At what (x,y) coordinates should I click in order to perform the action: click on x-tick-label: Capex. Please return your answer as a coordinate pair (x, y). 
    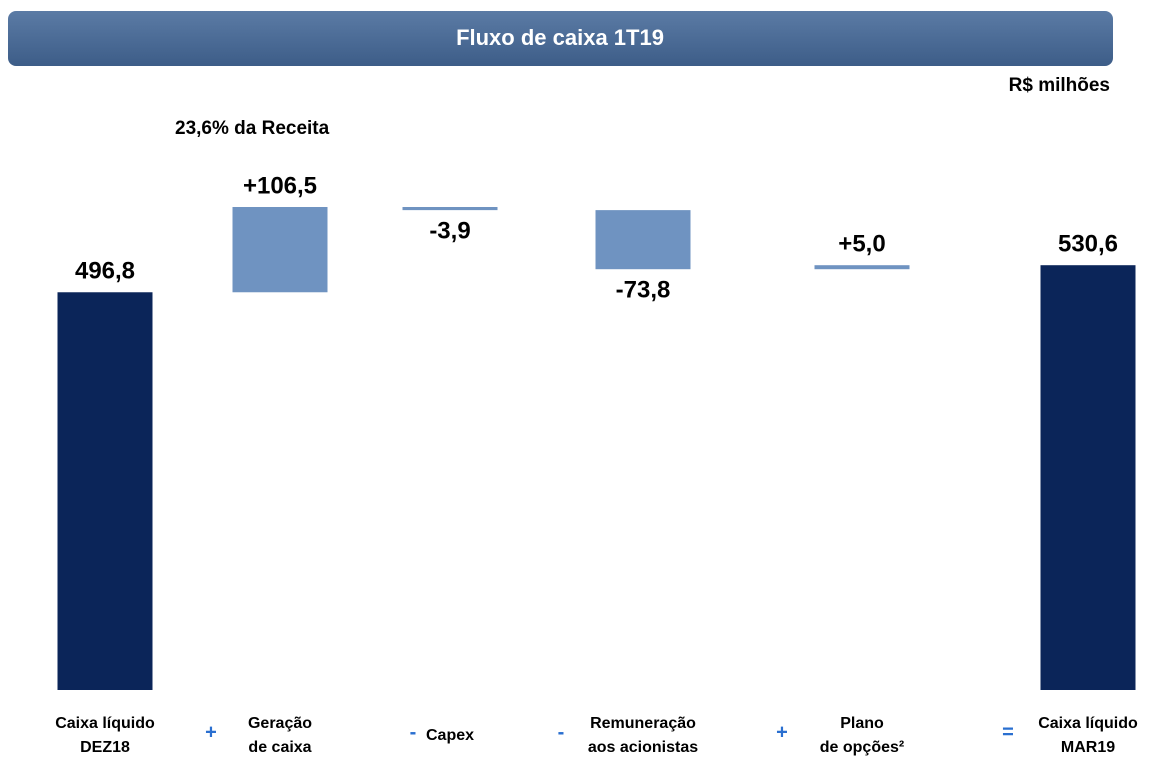
    Looking at the image, I should click on (450, 735).